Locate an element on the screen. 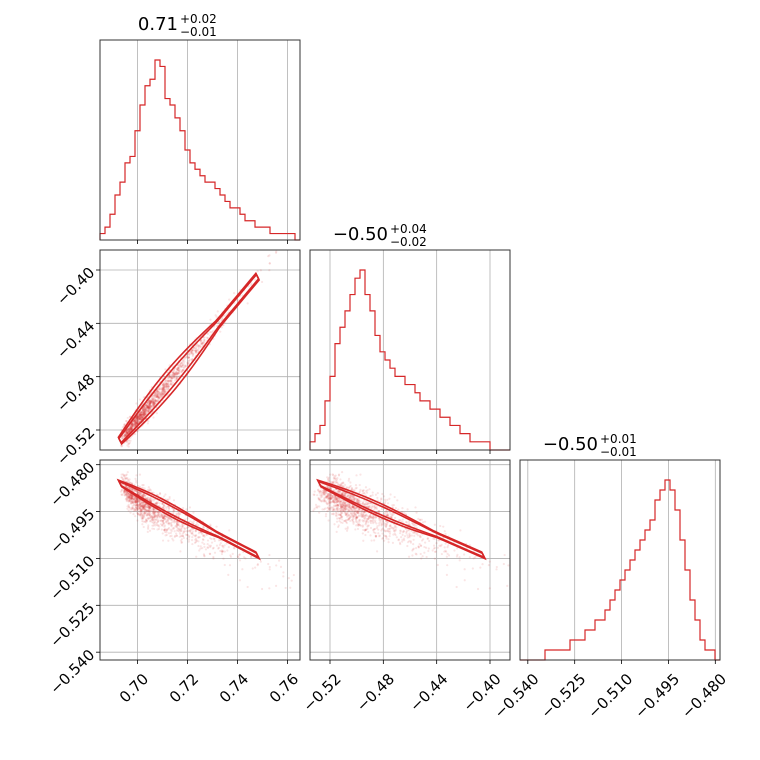 This screenshot has width=760, height=760. y-tick-label: −0.510 is located at coordinates (72, 578).